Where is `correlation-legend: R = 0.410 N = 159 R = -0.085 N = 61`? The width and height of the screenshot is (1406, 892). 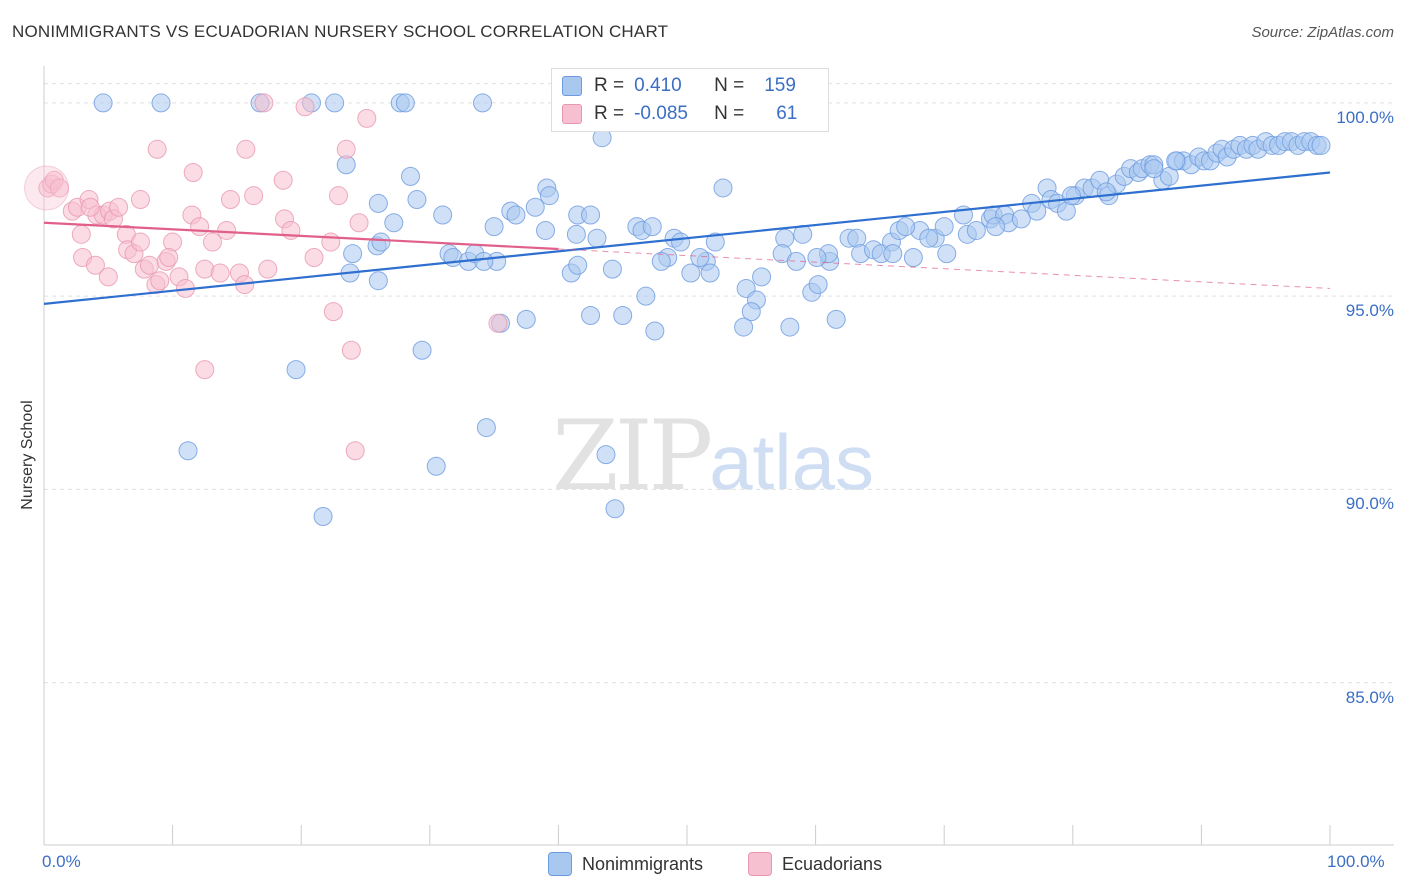
correlation-legend: R = 0.410 N = 159 R = -0.085 N = 61 is located at coordinates (690, 100).